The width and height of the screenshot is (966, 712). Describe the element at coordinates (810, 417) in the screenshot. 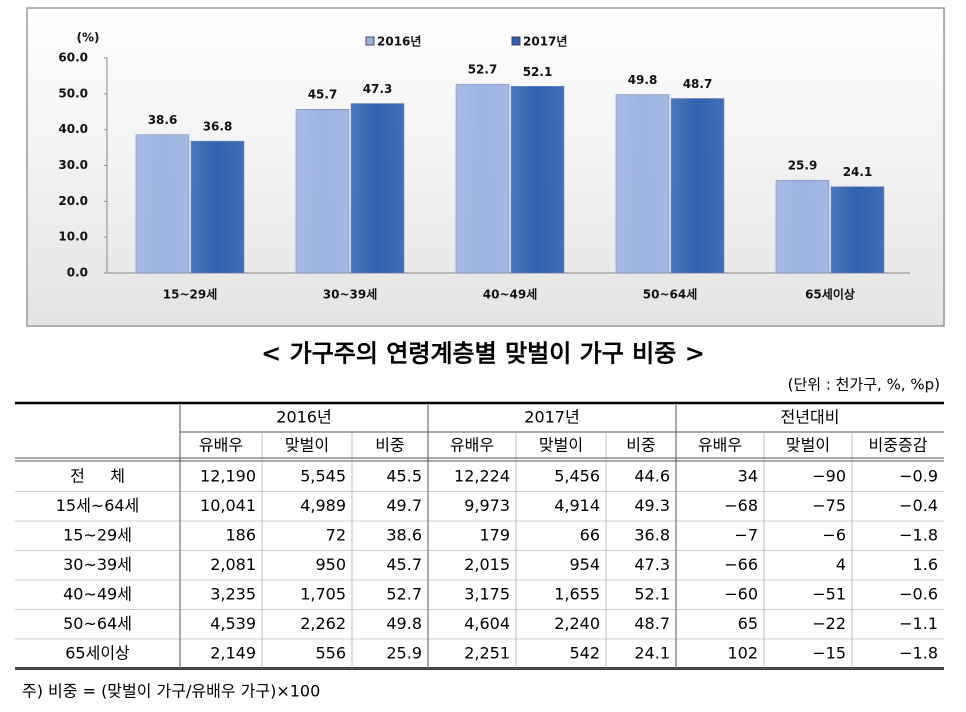

I see `group-header: 전년대비` at that location.